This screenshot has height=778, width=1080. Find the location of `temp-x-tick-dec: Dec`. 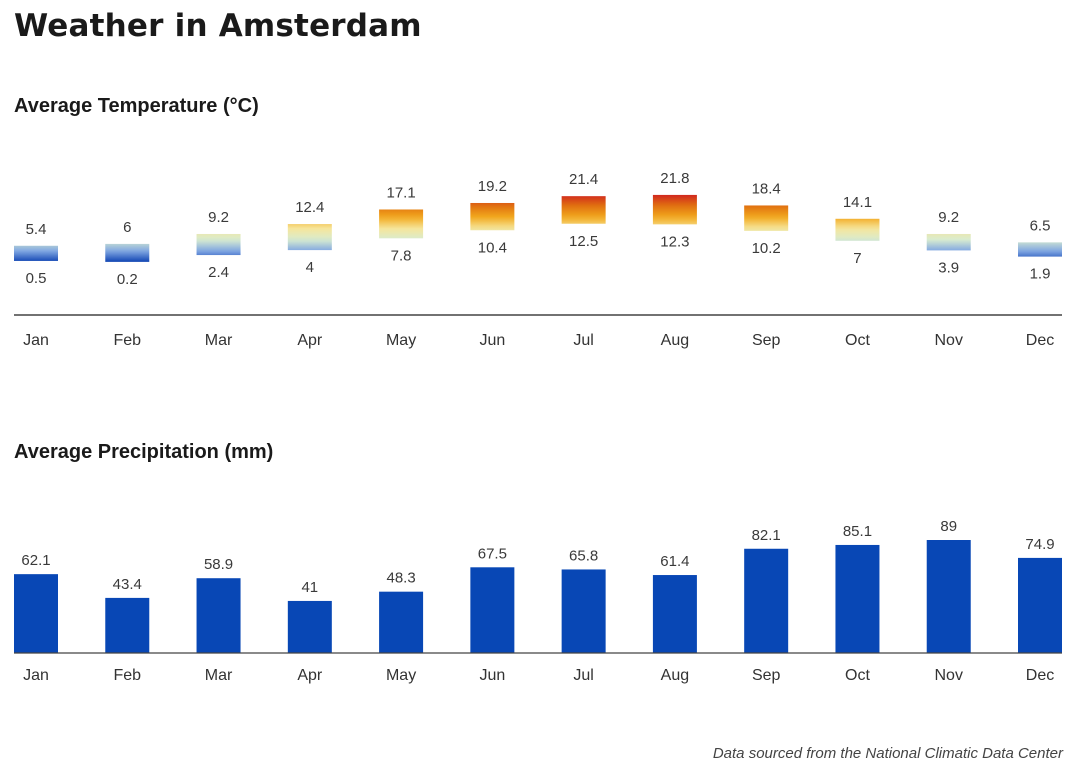

temp-x-tick-dec: Dec is located at coordinates (1040, 340).